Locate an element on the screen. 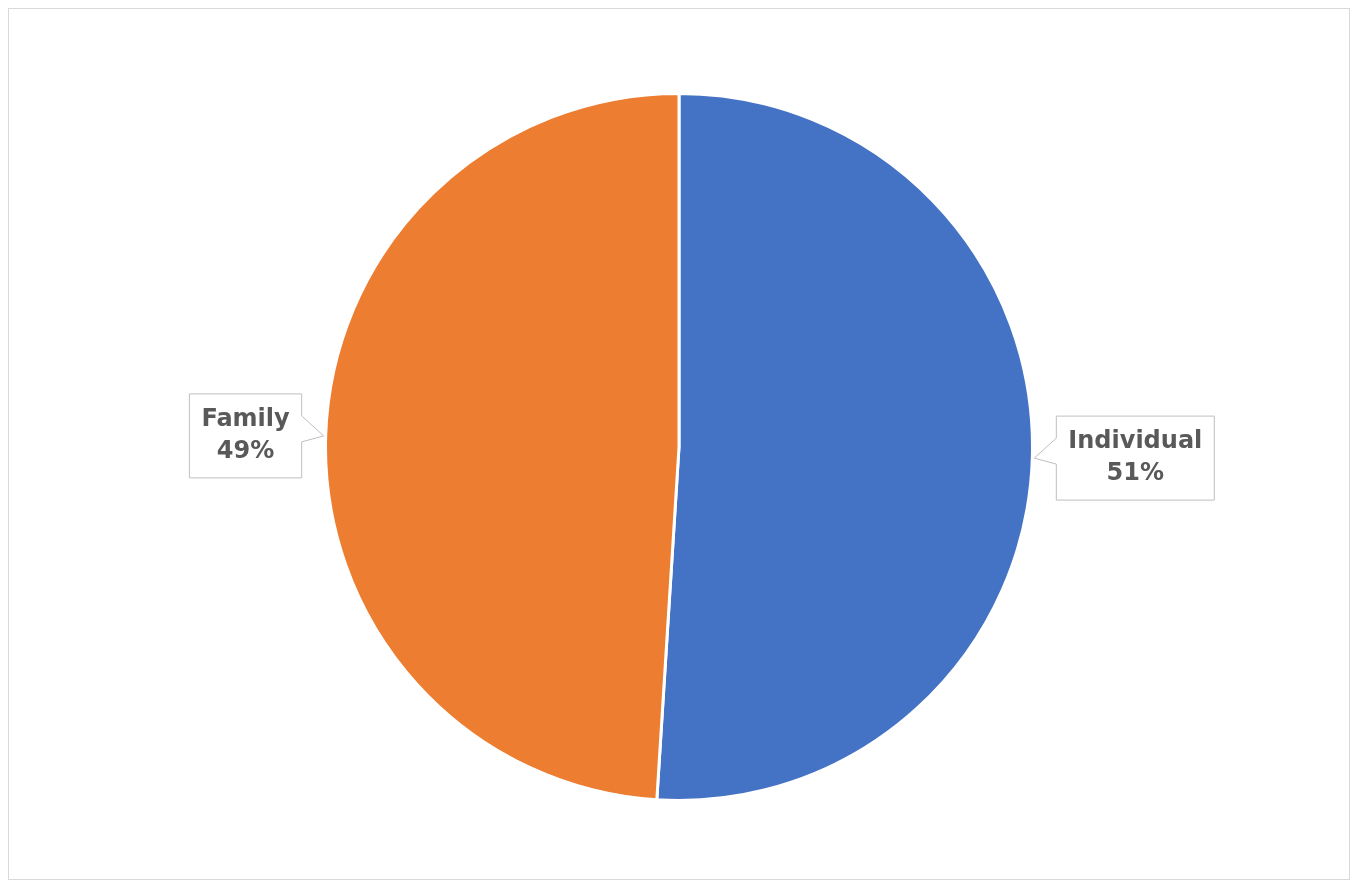 The width and height of the screenshot is (1356, 886). data-label: 49% is located at coordinates (245, 450).